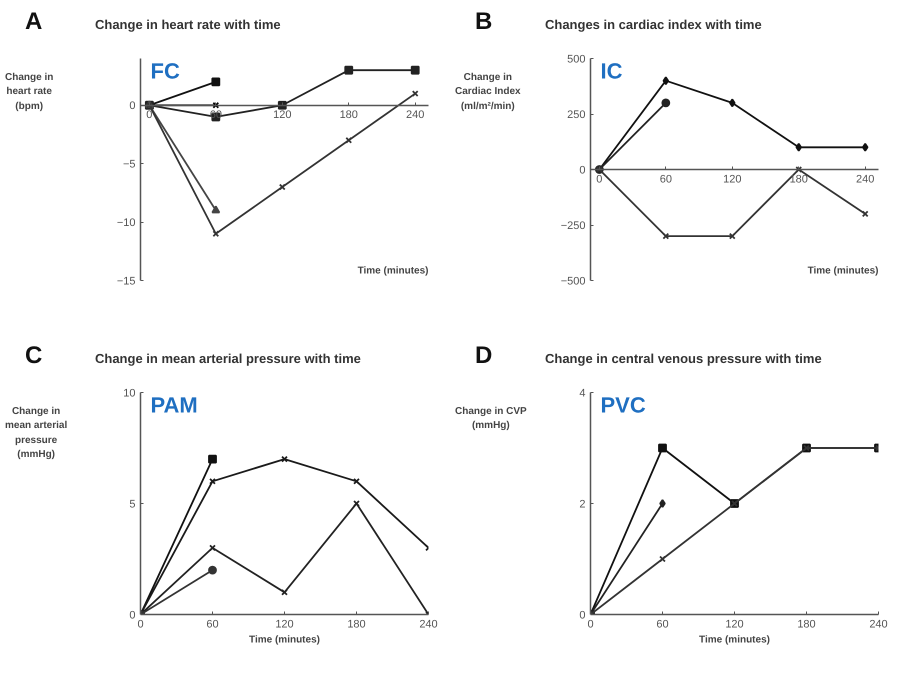 This screenshot has width=904, height=687. What do you see at coordinates (573, 282) in the screenshot?
I see `y-tick-label: −500` at bounding box center [573, 282].